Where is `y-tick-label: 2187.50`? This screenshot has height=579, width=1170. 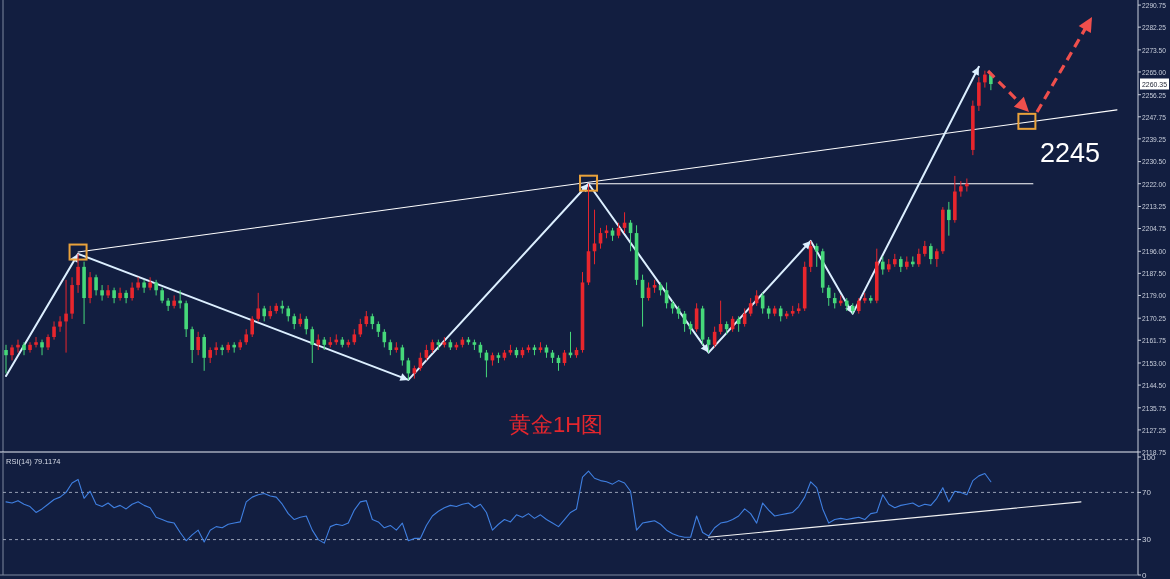
y-tick-label: 2187.50 is located at coordinates (1156, 274).